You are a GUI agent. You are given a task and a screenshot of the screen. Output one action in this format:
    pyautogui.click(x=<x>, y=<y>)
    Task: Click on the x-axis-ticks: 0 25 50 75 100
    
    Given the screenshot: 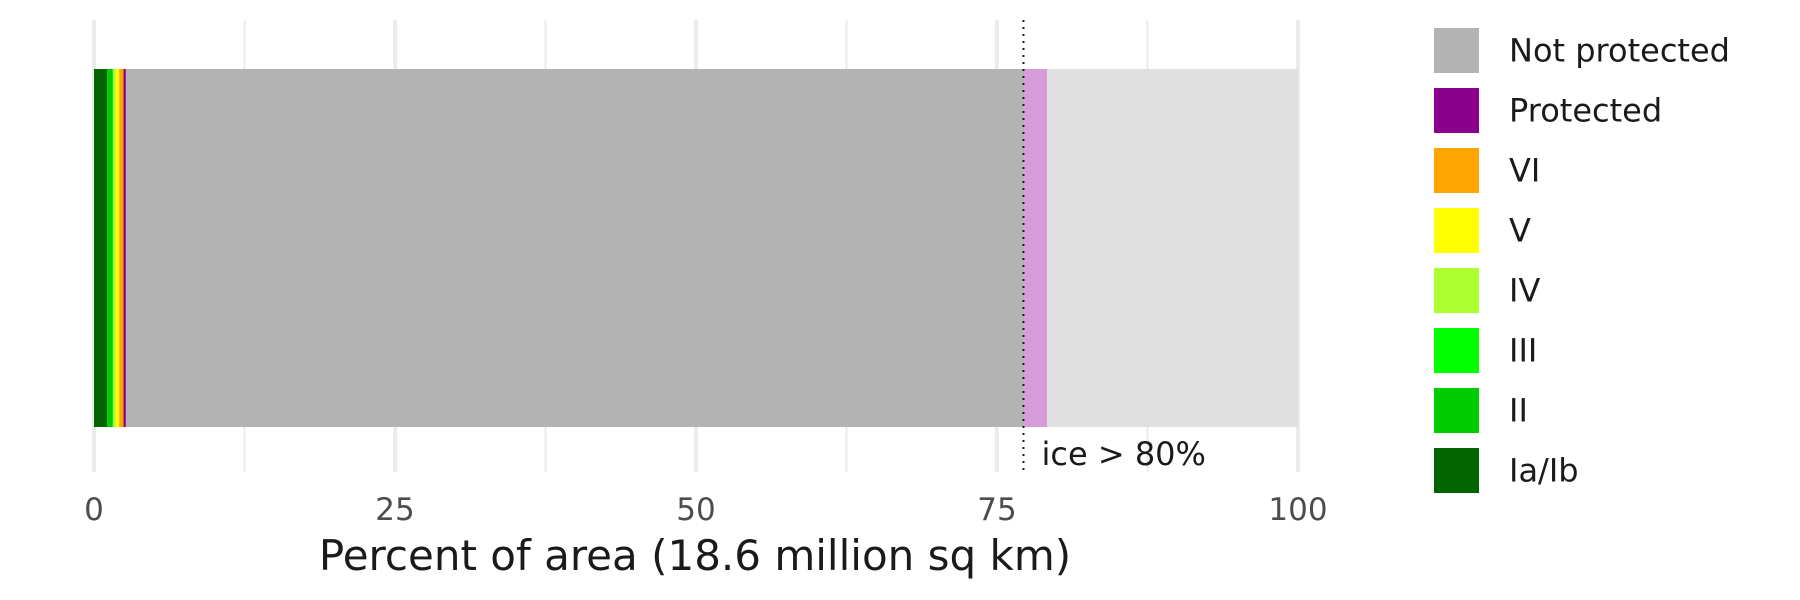 What is the action you would take?
    pyautogui.click(x=705, y=510)
    